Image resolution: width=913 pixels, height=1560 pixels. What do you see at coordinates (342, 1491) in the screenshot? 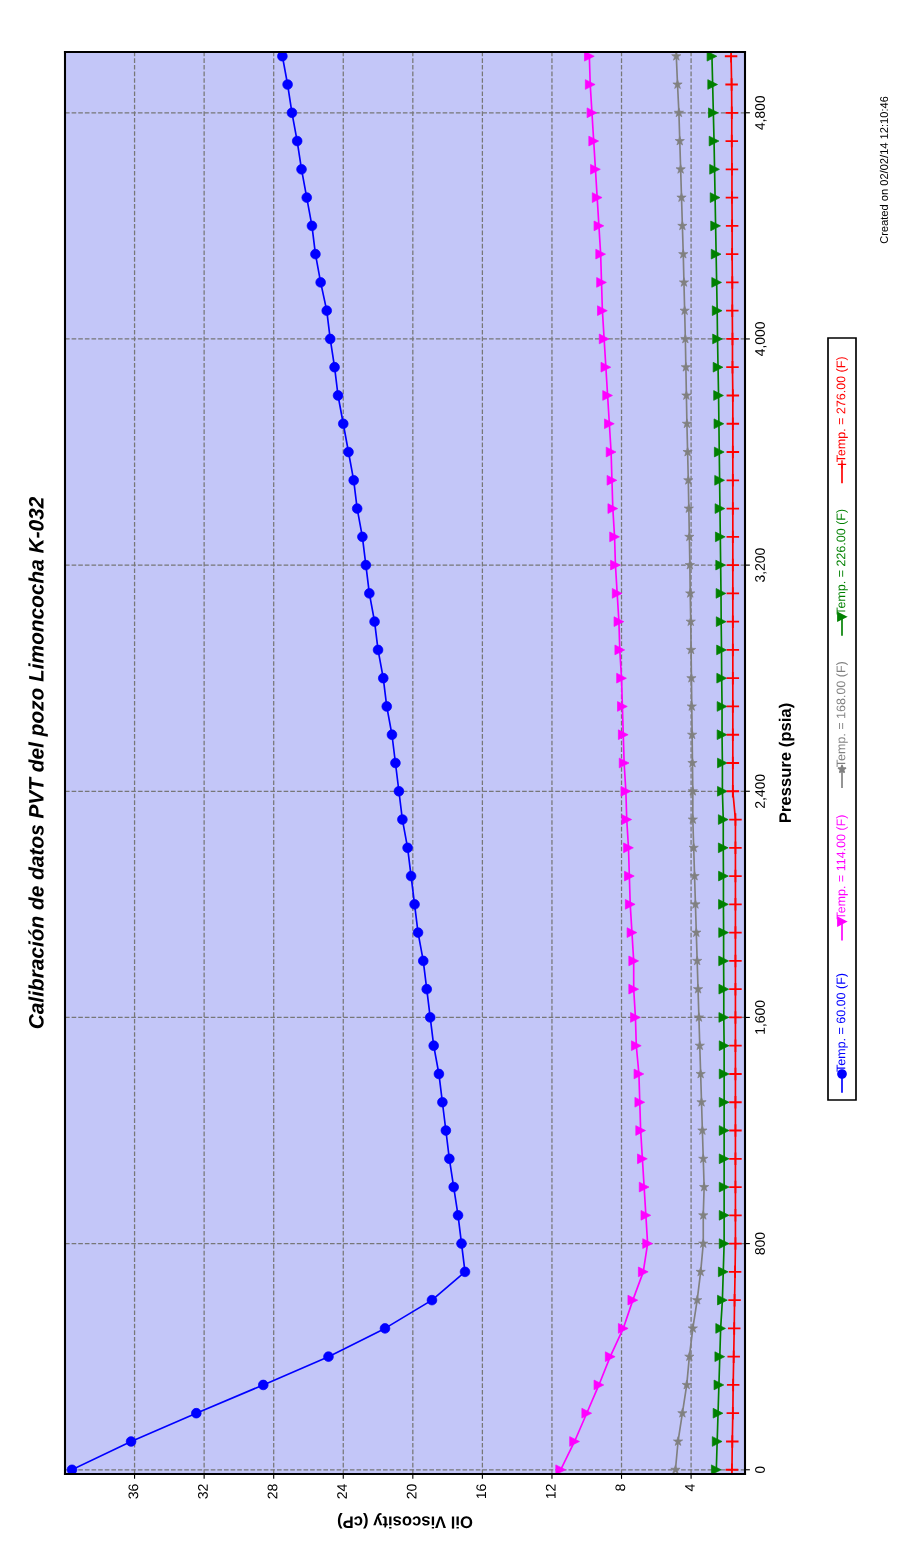
I see `x-tick-label: 24` at bounding box center [342, 1491].